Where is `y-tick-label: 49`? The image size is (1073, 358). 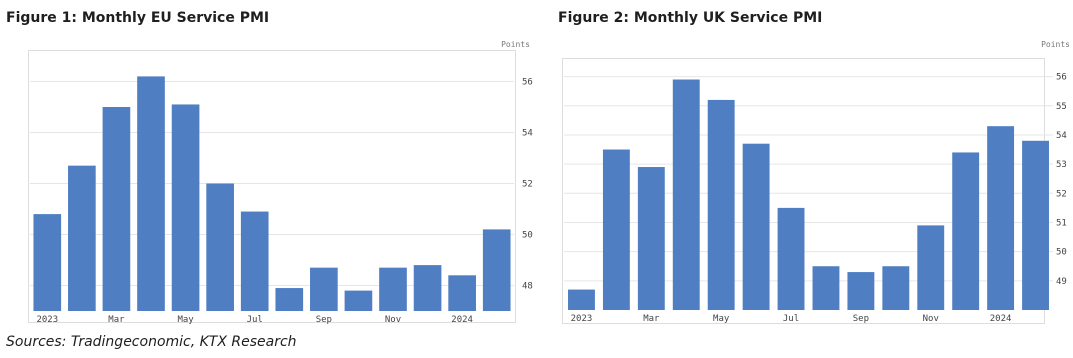 y-tick-label: 49 is located at coordinates (1061, 282).